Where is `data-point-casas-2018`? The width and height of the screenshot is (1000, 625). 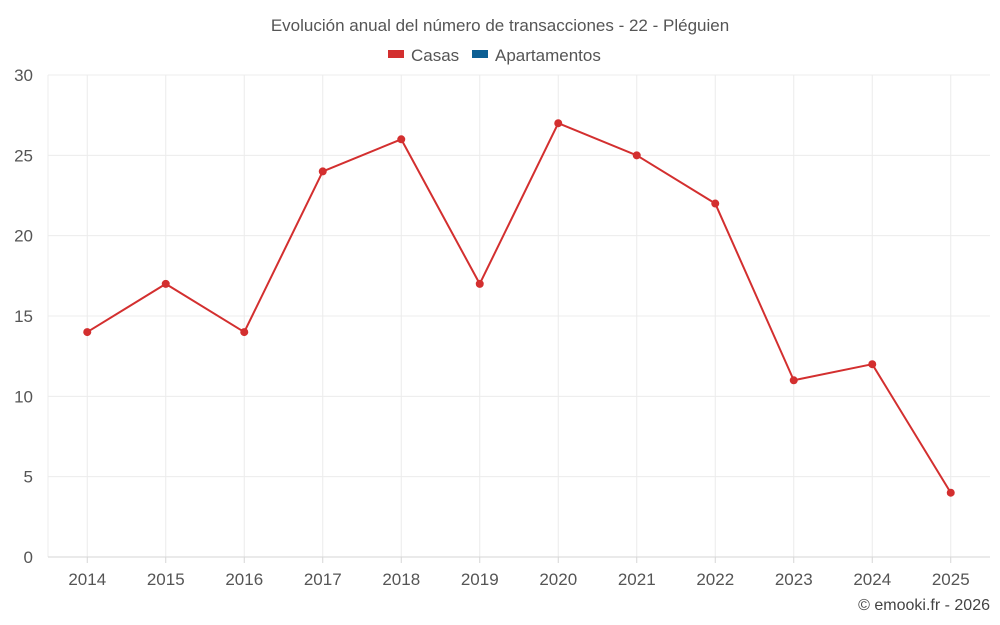 data-point-casas-2018 is located at coordinates (401, 139).